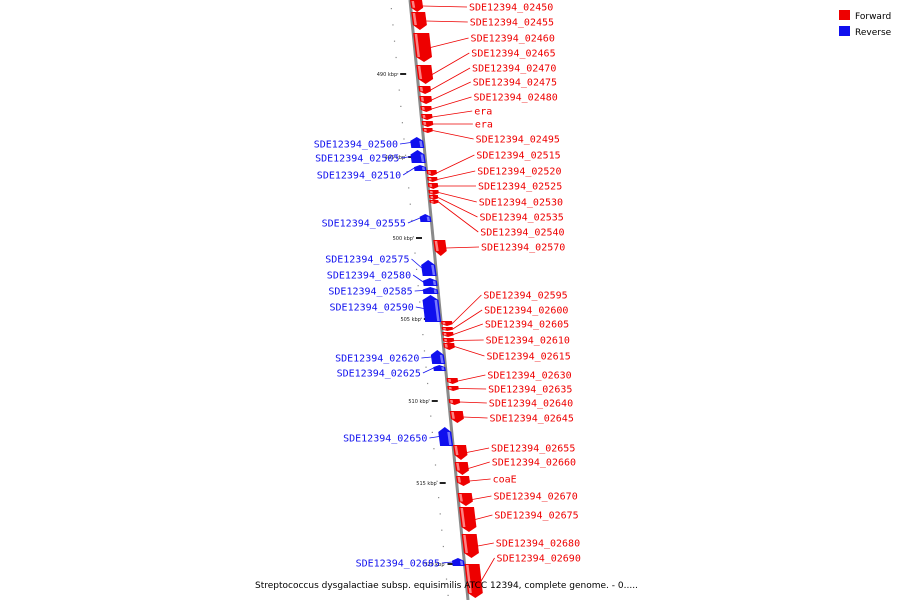  What do you see at coordinates (539, 559) in the screenshot?
I see `gene-label: SDE12394_02690` at bounding box center [539, 559].